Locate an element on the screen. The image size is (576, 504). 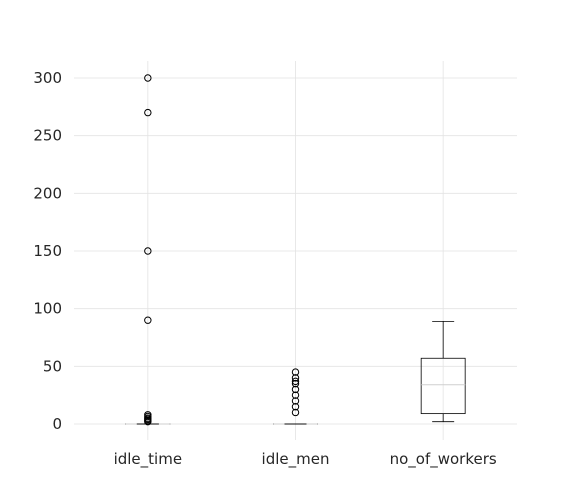
x-axis-ticks: idle_time idle_men no_of_workers is located at coordinates (305, 459).